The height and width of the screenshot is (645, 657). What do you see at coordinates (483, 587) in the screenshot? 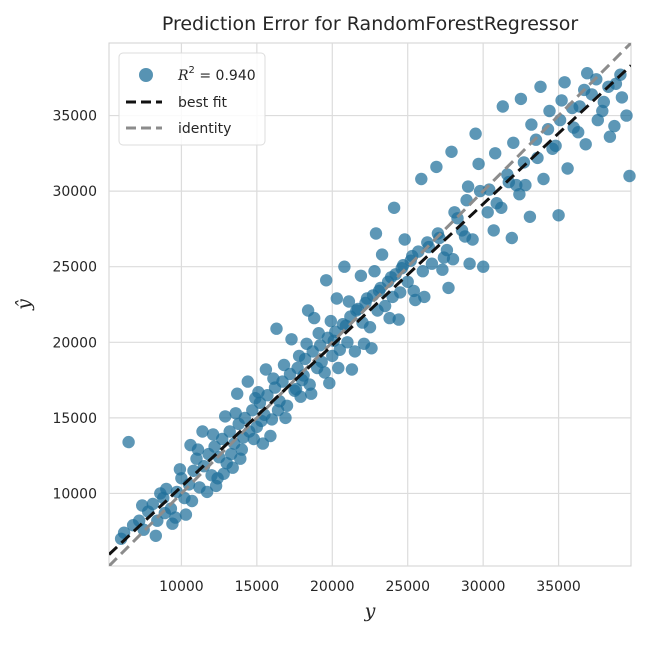
I see `x-tick-label: 30000` at bounding box center [483, 587].